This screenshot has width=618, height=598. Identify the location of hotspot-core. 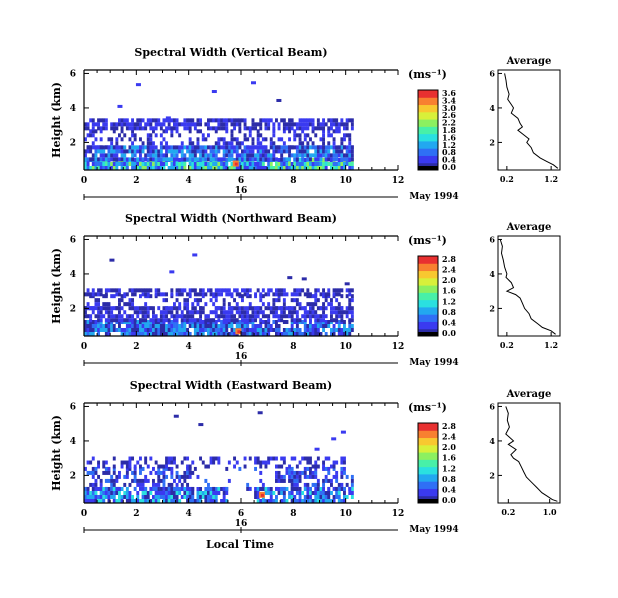
(262, 495).